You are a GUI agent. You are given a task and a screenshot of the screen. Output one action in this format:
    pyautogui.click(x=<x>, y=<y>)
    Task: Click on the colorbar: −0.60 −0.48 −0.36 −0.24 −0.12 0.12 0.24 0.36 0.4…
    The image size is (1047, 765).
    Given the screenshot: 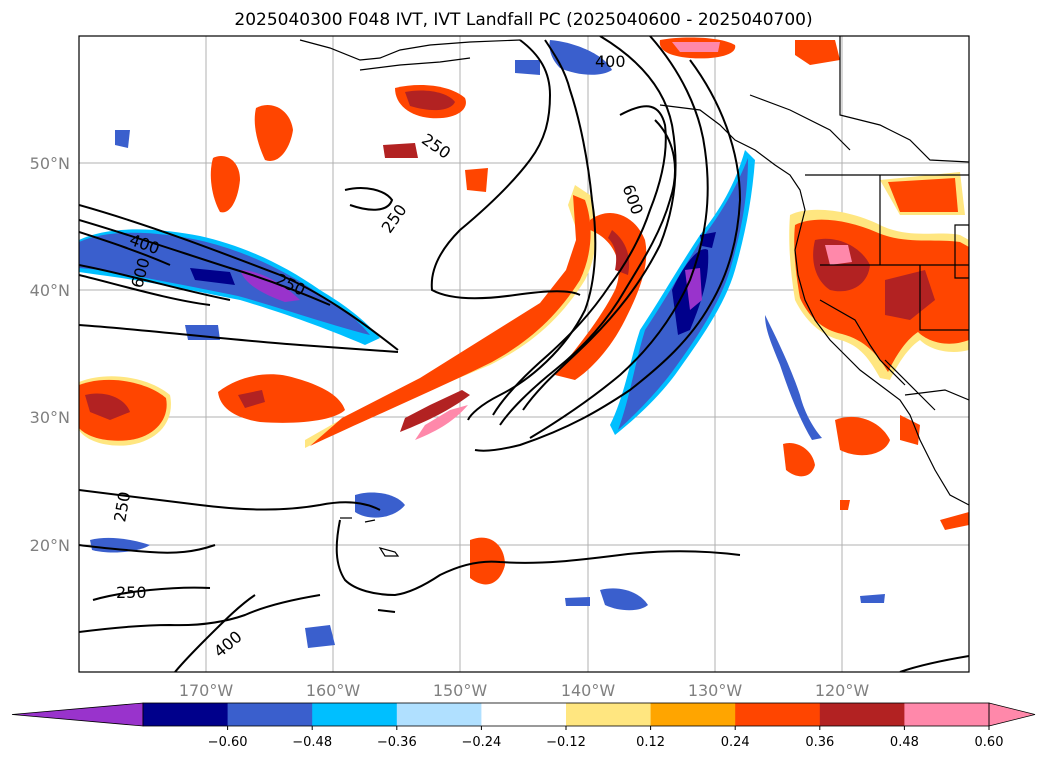 What is the action you would take?
    pyautogui.click(x=523, y=726)
    